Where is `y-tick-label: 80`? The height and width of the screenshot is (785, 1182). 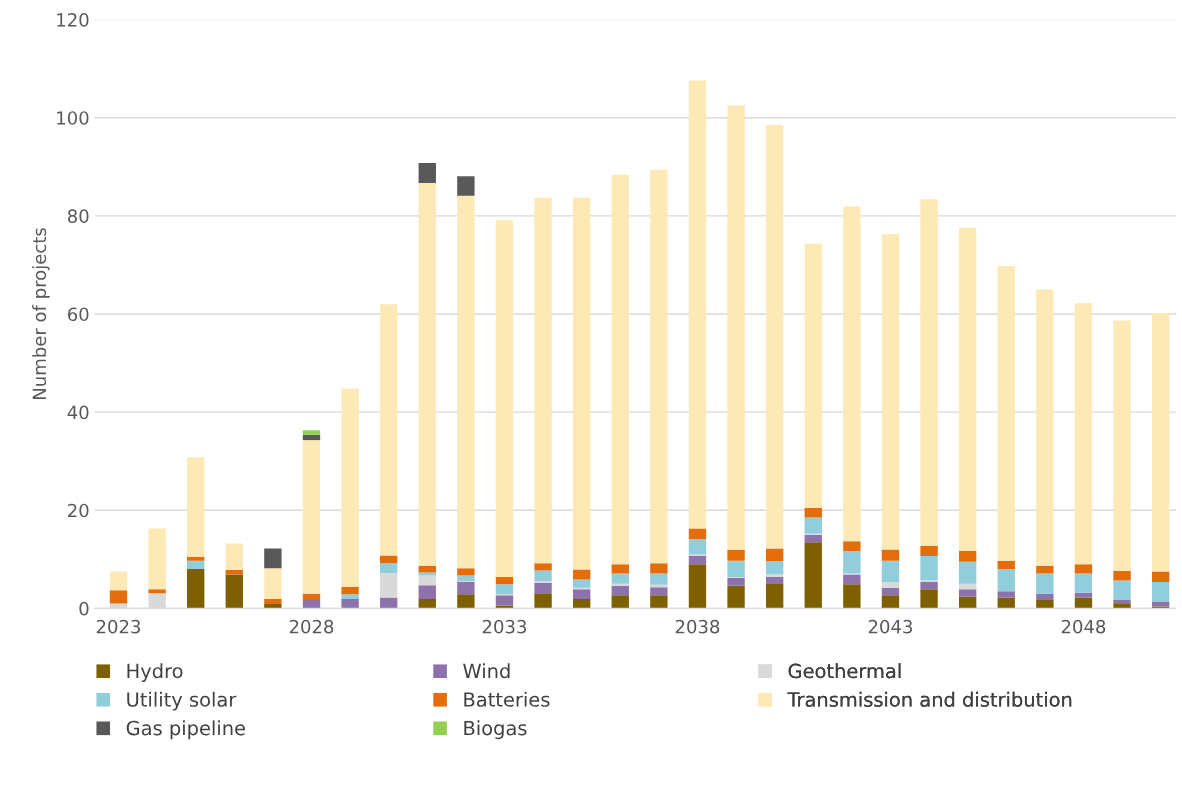 y-tick-label: 80 is located at coordinates (78, 216).